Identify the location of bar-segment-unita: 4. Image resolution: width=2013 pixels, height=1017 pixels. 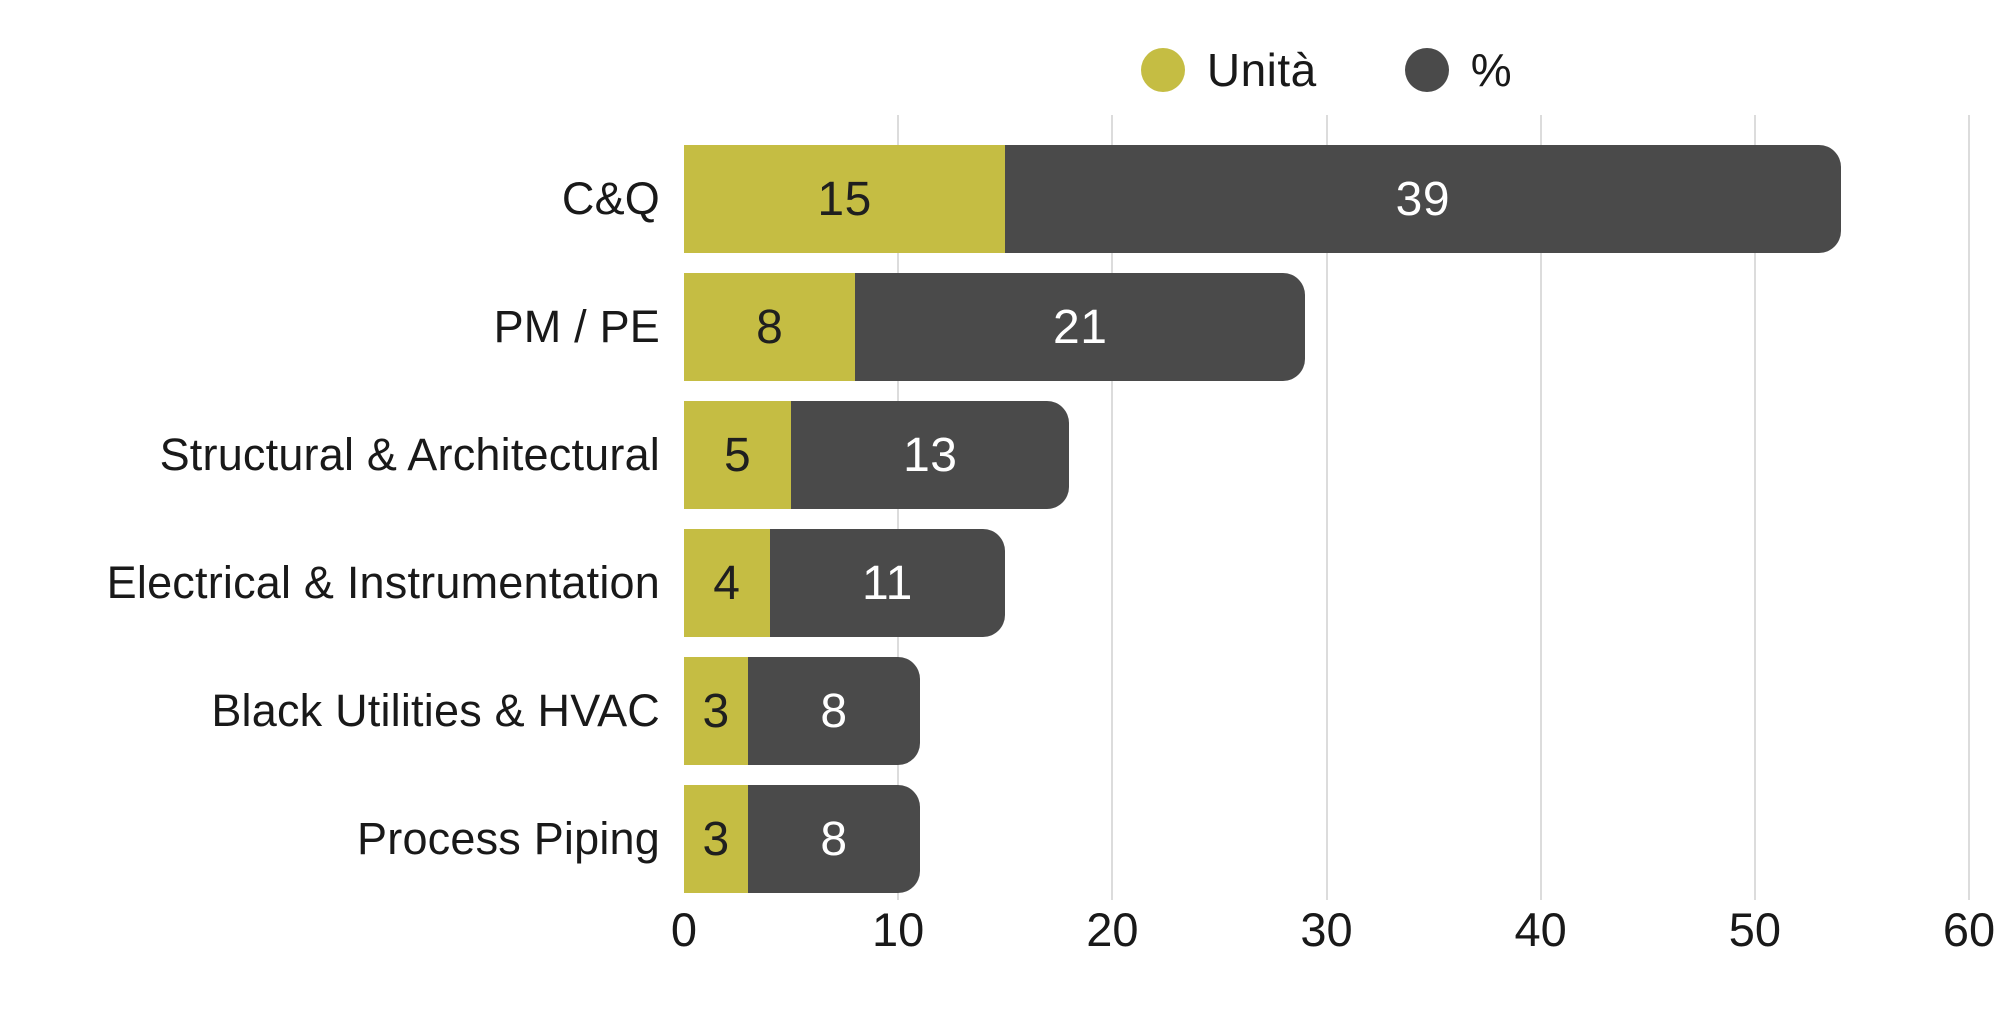
(727, 583).